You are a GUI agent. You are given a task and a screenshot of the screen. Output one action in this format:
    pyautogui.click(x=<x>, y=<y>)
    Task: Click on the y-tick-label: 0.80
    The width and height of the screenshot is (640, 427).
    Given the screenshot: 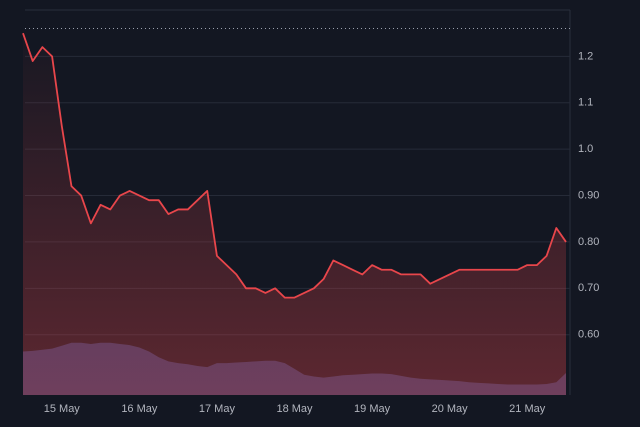 What is the action you would take?
    pyautogui.click(x=588, y=242)
    